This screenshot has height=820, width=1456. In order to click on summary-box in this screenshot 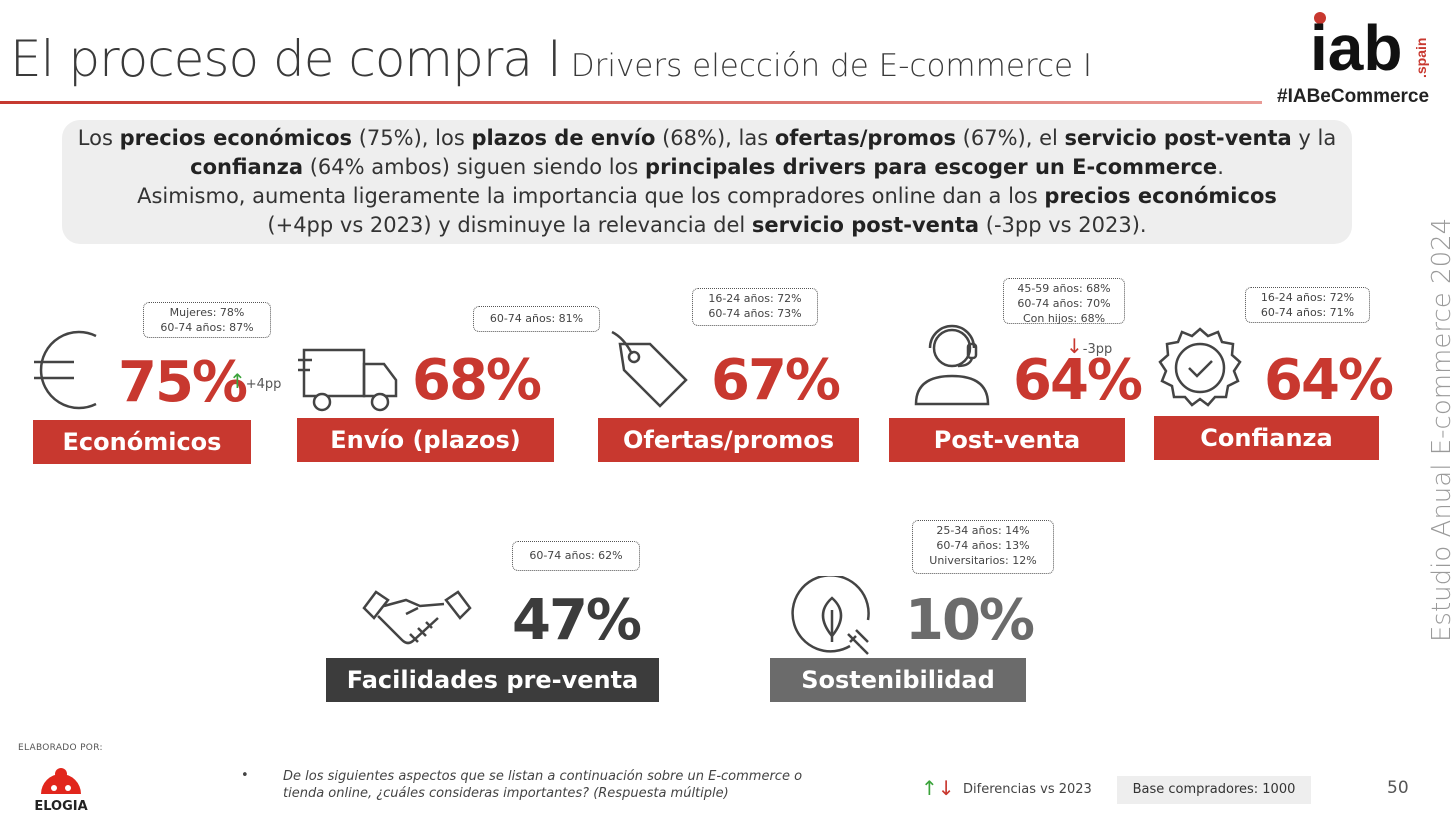, I will do `click(707, 182)`.